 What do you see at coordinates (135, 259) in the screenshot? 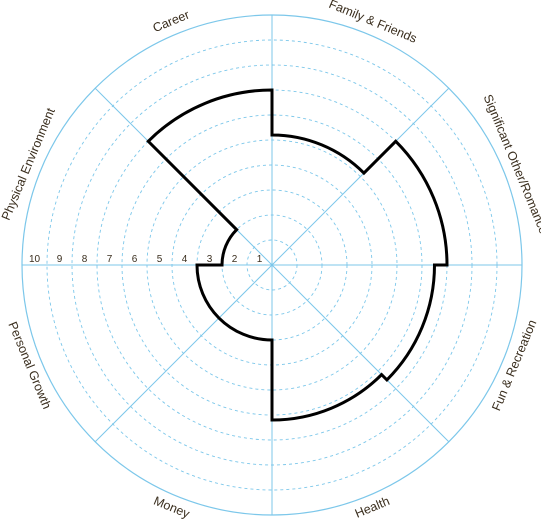
I see `scale-label-6: 6` at bounding box center [135, 259].